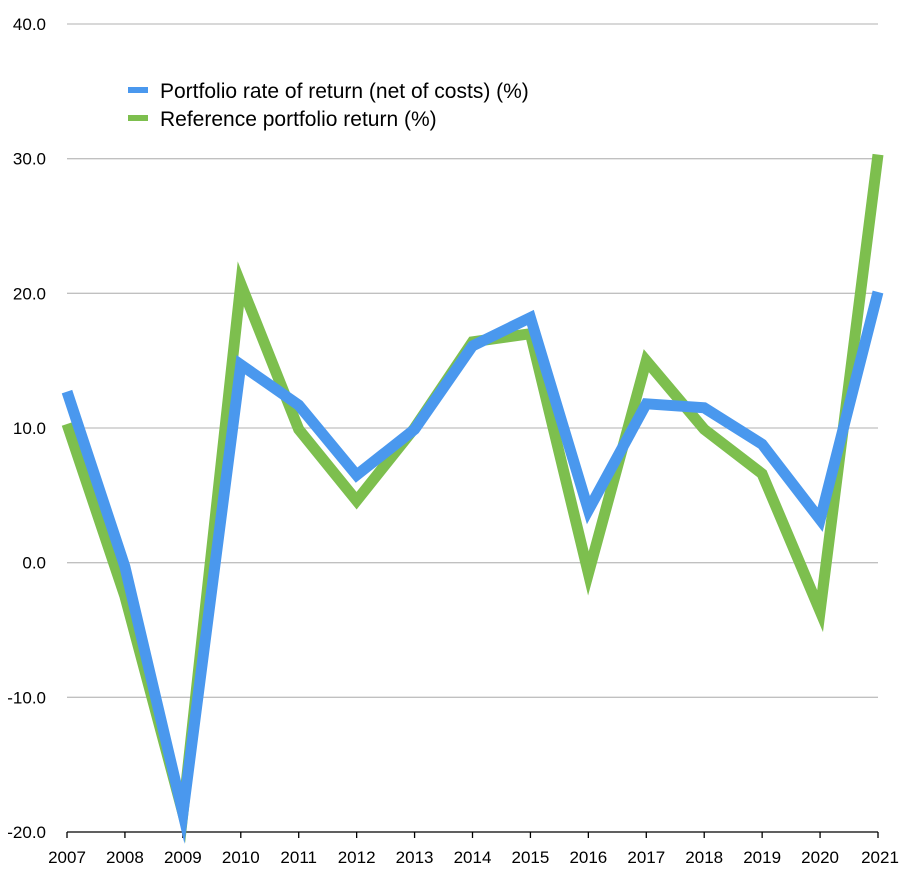 Image resolution: width=902 pixels, height=875 pixels. What do you see at coordinates (473, 857) in the screenshot?
I see `x-tick-label: 2014` at bounding box center [473, 857].